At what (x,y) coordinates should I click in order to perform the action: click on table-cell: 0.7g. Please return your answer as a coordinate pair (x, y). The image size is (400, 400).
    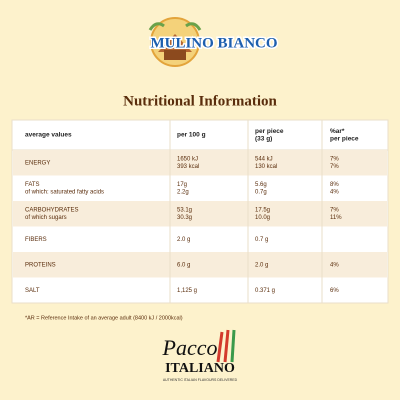
    Looking at the image, I should click on (261, 193).